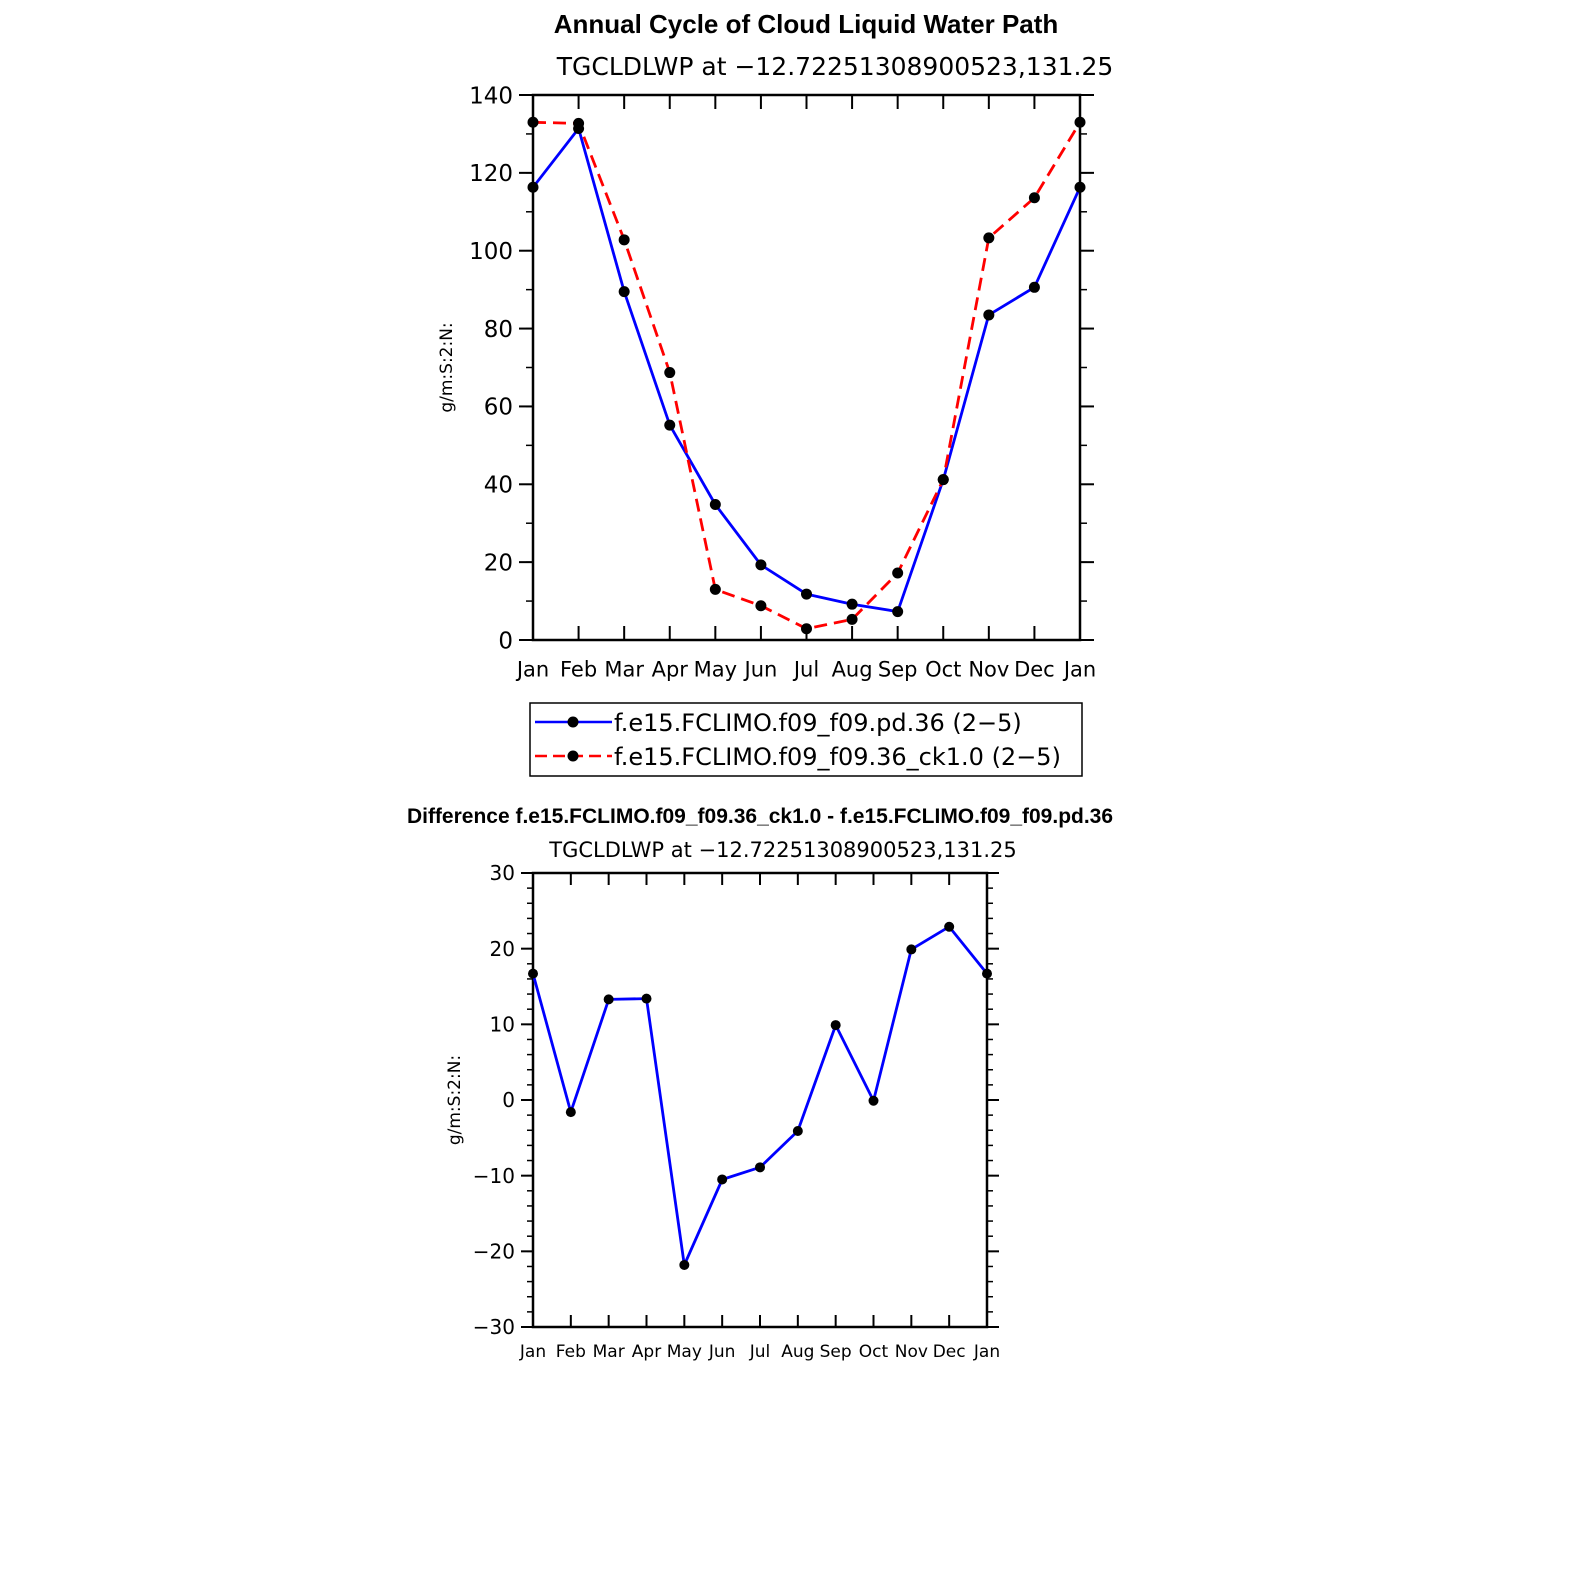 This screenshot has height=1579, width=1574. I want to click on legend-entry-2: f.e15.FCLIMO.f09_f09.36_ck1.0 (2−5), so click(798, 757).